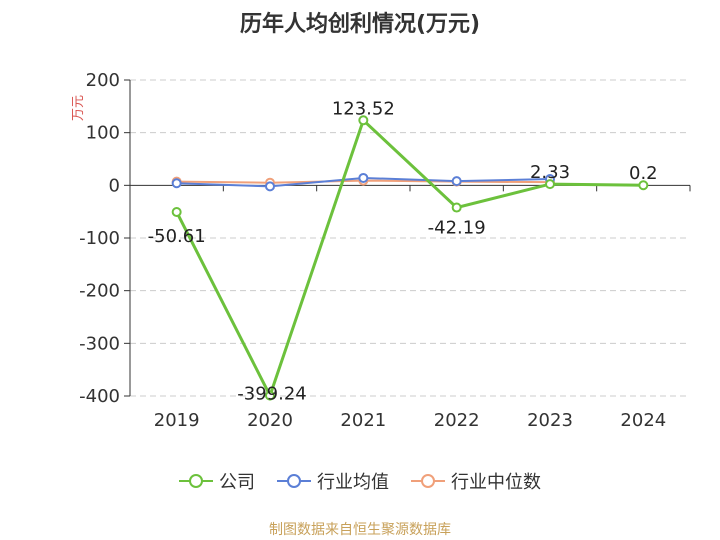 The image size is (720, 540). Describe the element at coordinates (294, 481) in the screenshot. I see `legend-swatch-industry-mean` at that location.